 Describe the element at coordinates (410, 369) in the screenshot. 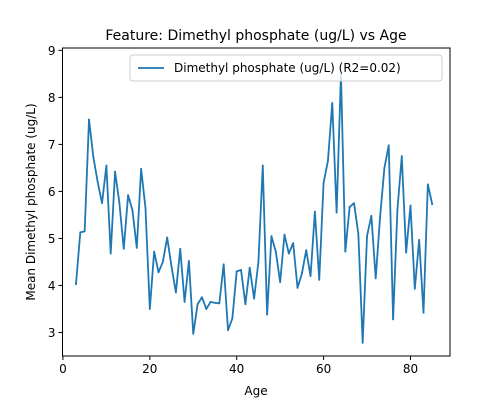

I see `x-tick-label: 80` at that location.